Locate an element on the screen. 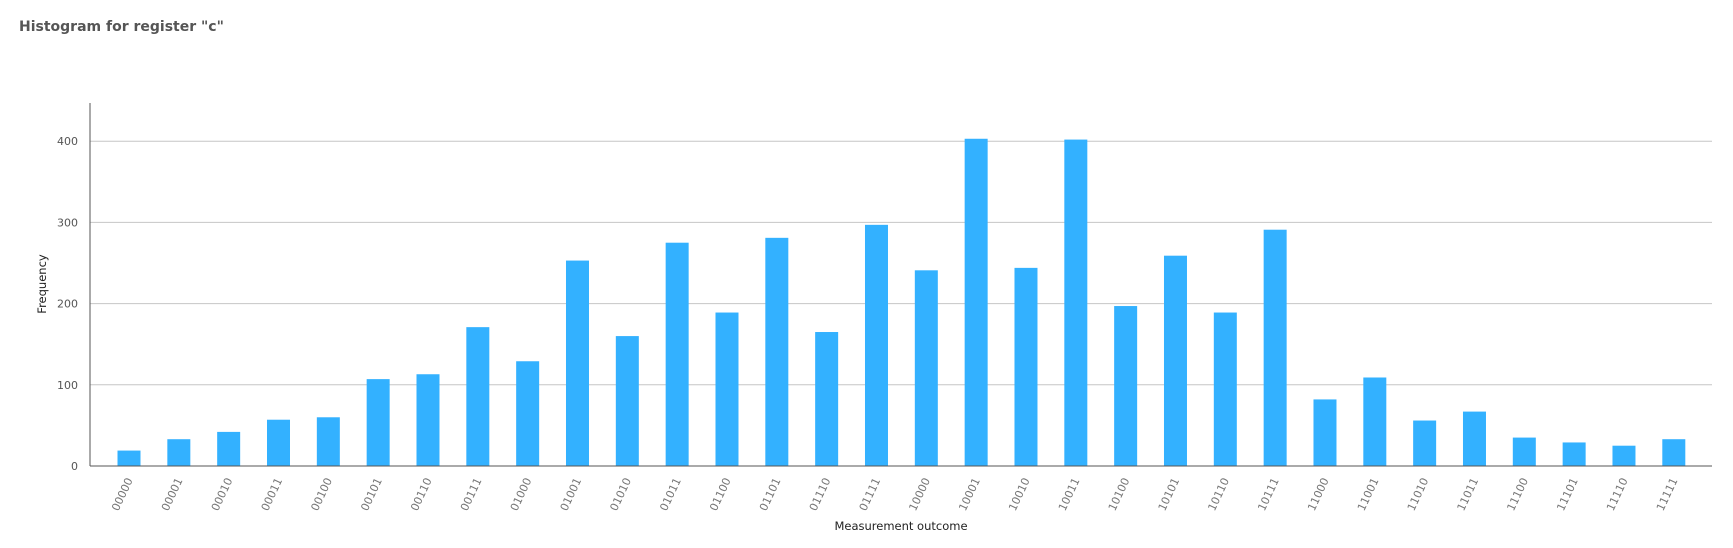  y-tick-label: 200 is located at coordinates (67, 304).